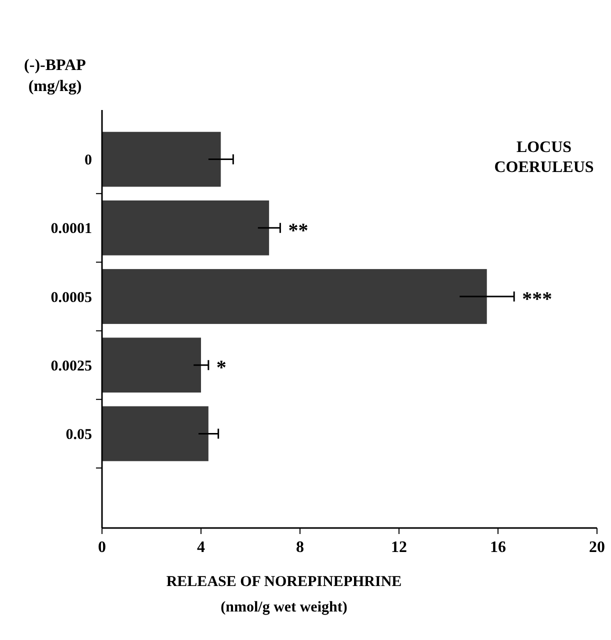  What do you see at coordinates (71, 229) in the screenshot?
I see `y-tick-label: 0.0001` at bounding box center [71, 229].